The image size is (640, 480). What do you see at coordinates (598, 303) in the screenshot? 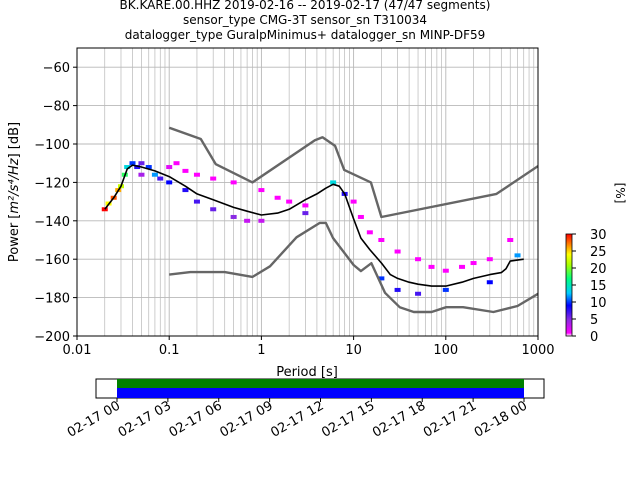
I see `colorbar-tick-label: 10` at bounding box center [598, 303].